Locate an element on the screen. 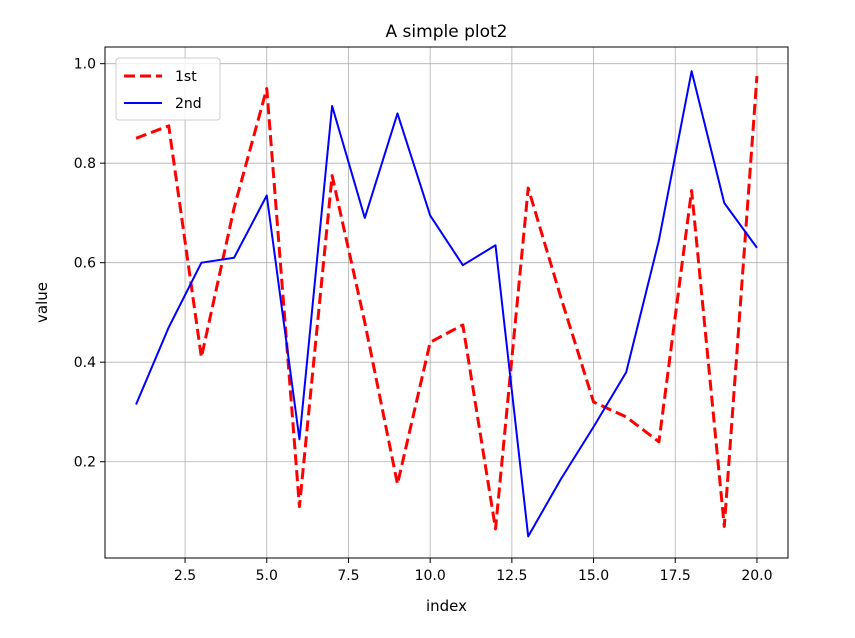  x-tick-label: 17.5 is located at coordinates (675, 576).